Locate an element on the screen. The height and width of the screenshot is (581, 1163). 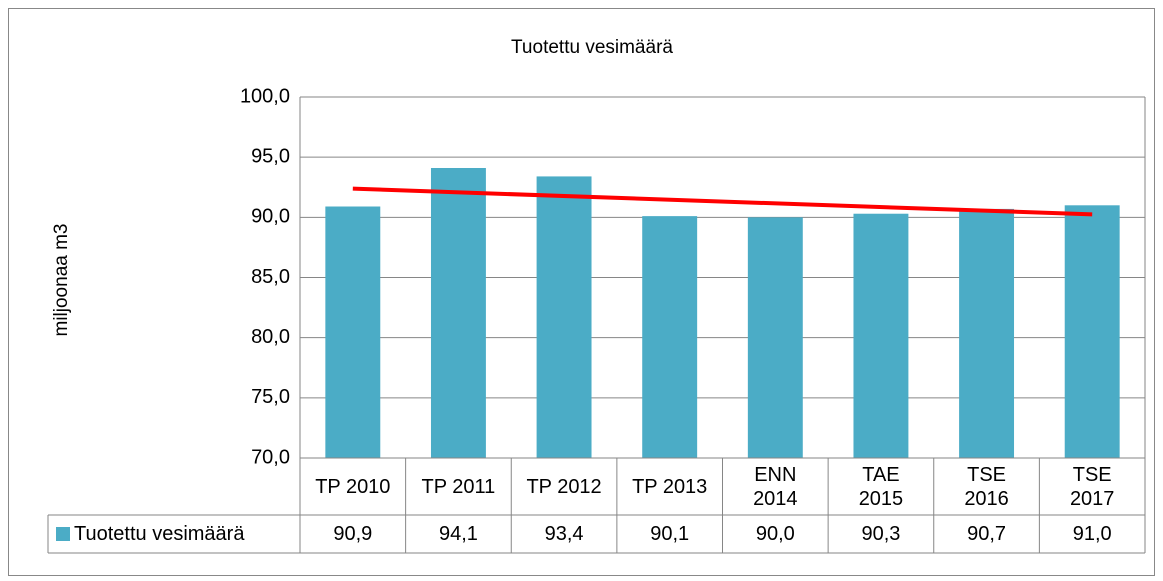
trendline is located at coordinates (722, 201).